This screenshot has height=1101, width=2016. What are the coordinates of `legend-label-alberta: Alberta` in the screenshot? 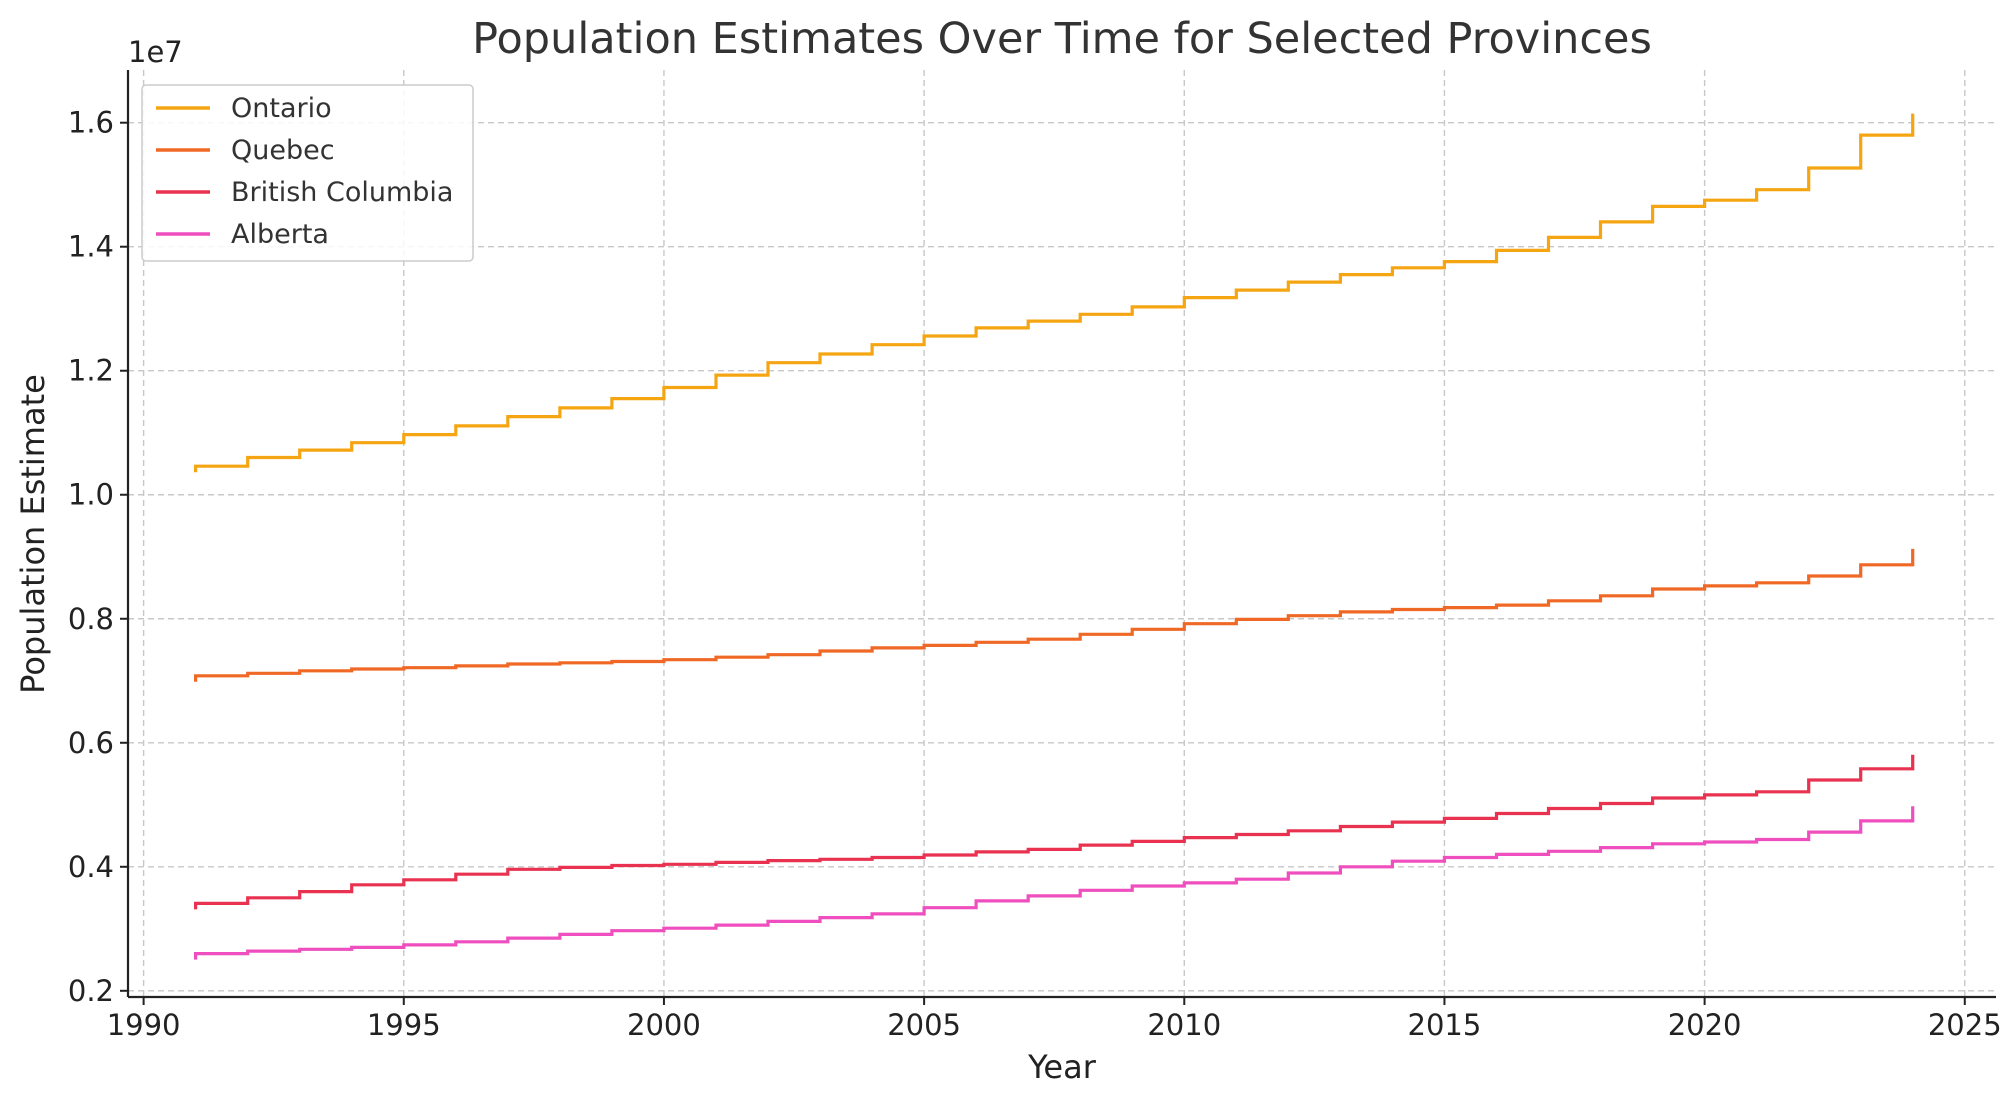 It's located at (280, 234).